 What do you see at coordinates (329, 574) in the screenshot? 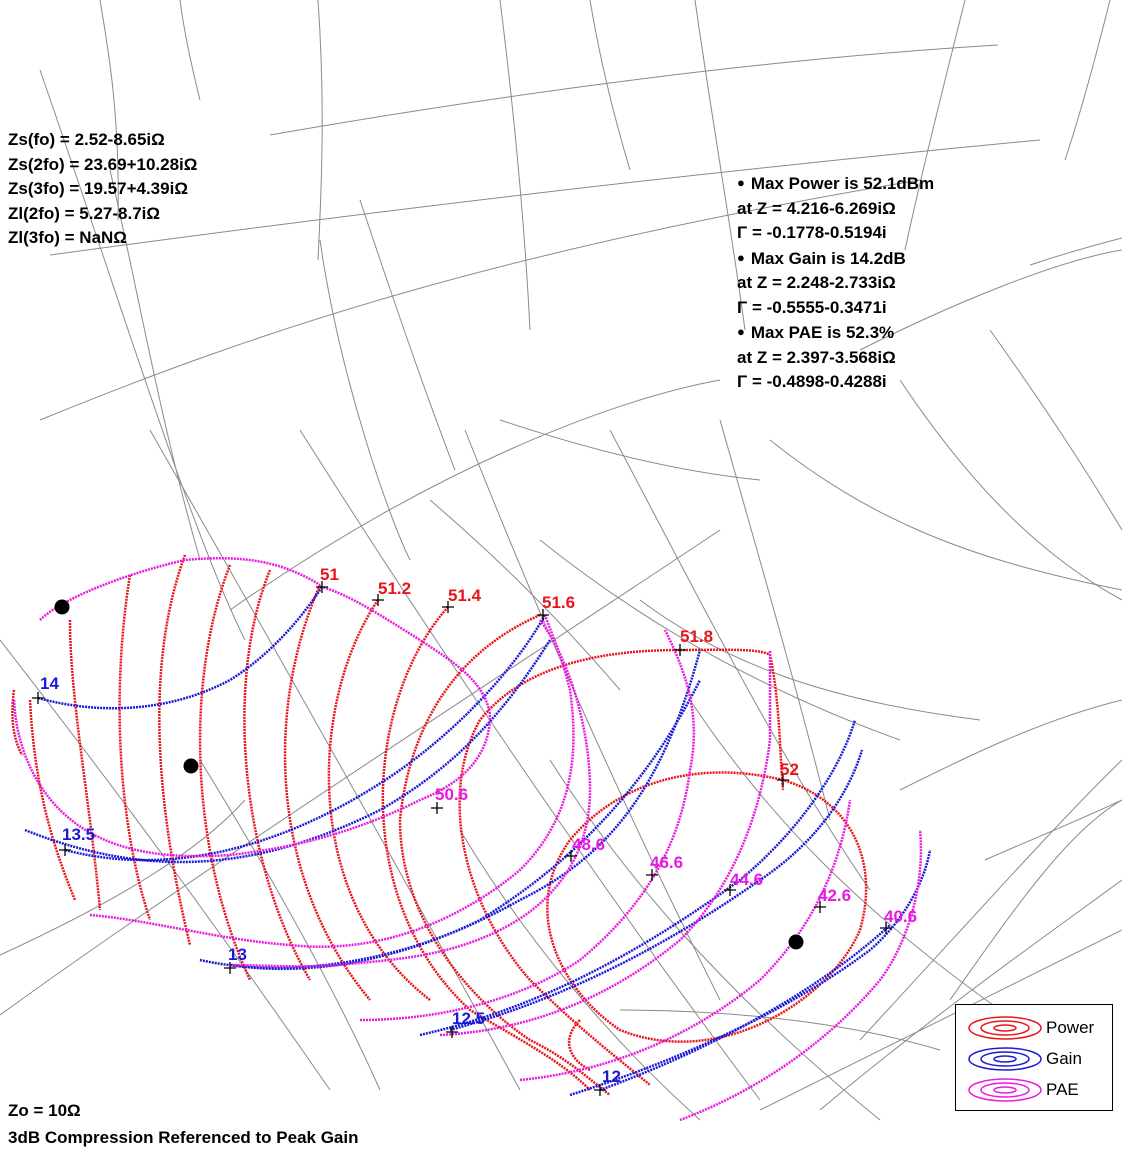
I see `contour-label-power: 51` at bounding box center [329, 574].